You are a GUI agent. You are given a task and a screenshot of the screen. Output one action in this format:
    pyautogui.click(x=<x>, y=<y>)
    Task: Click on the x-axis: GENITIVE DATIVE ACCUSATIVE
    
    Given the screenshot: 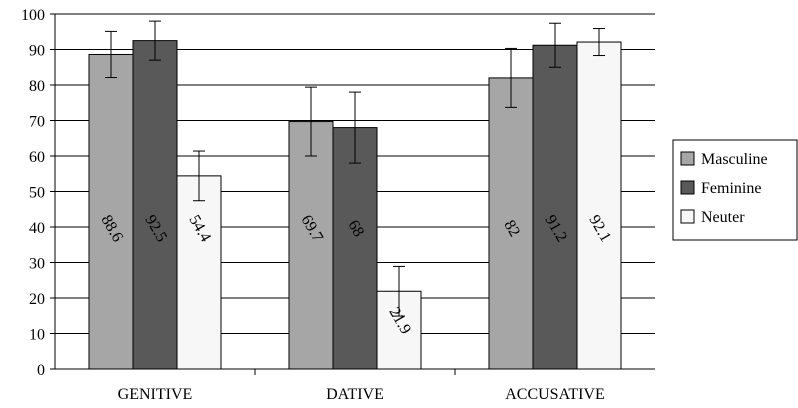 What is the action you would take?
    pyautogui.click(x=355, y=385)
    